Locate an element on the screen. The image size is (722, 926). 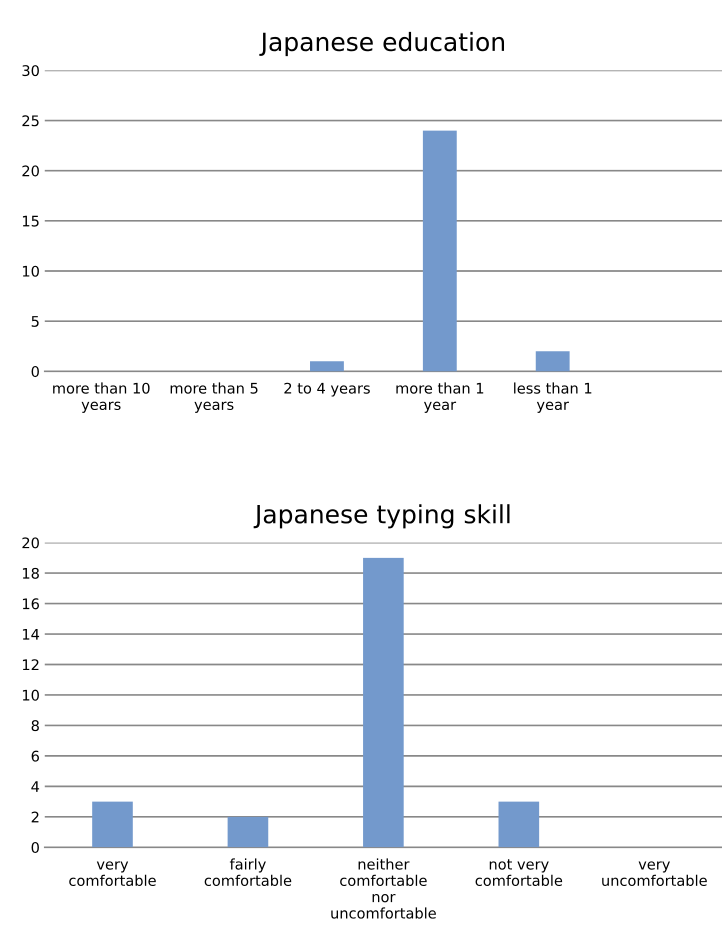
y-tick-label: 25 is located at coordinates (30, 120).